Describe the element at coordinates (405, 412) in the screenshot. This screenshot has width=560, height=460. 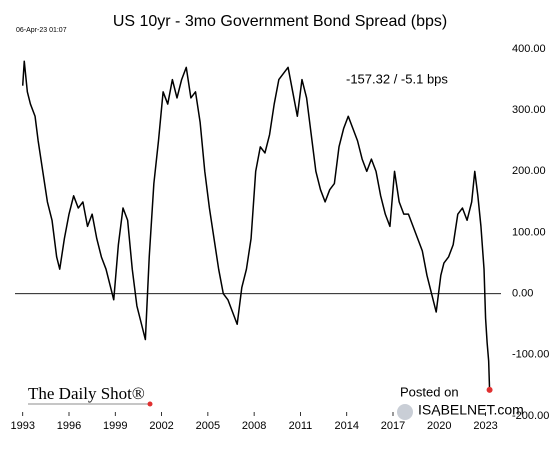
I see `watermark-icon` at that location.